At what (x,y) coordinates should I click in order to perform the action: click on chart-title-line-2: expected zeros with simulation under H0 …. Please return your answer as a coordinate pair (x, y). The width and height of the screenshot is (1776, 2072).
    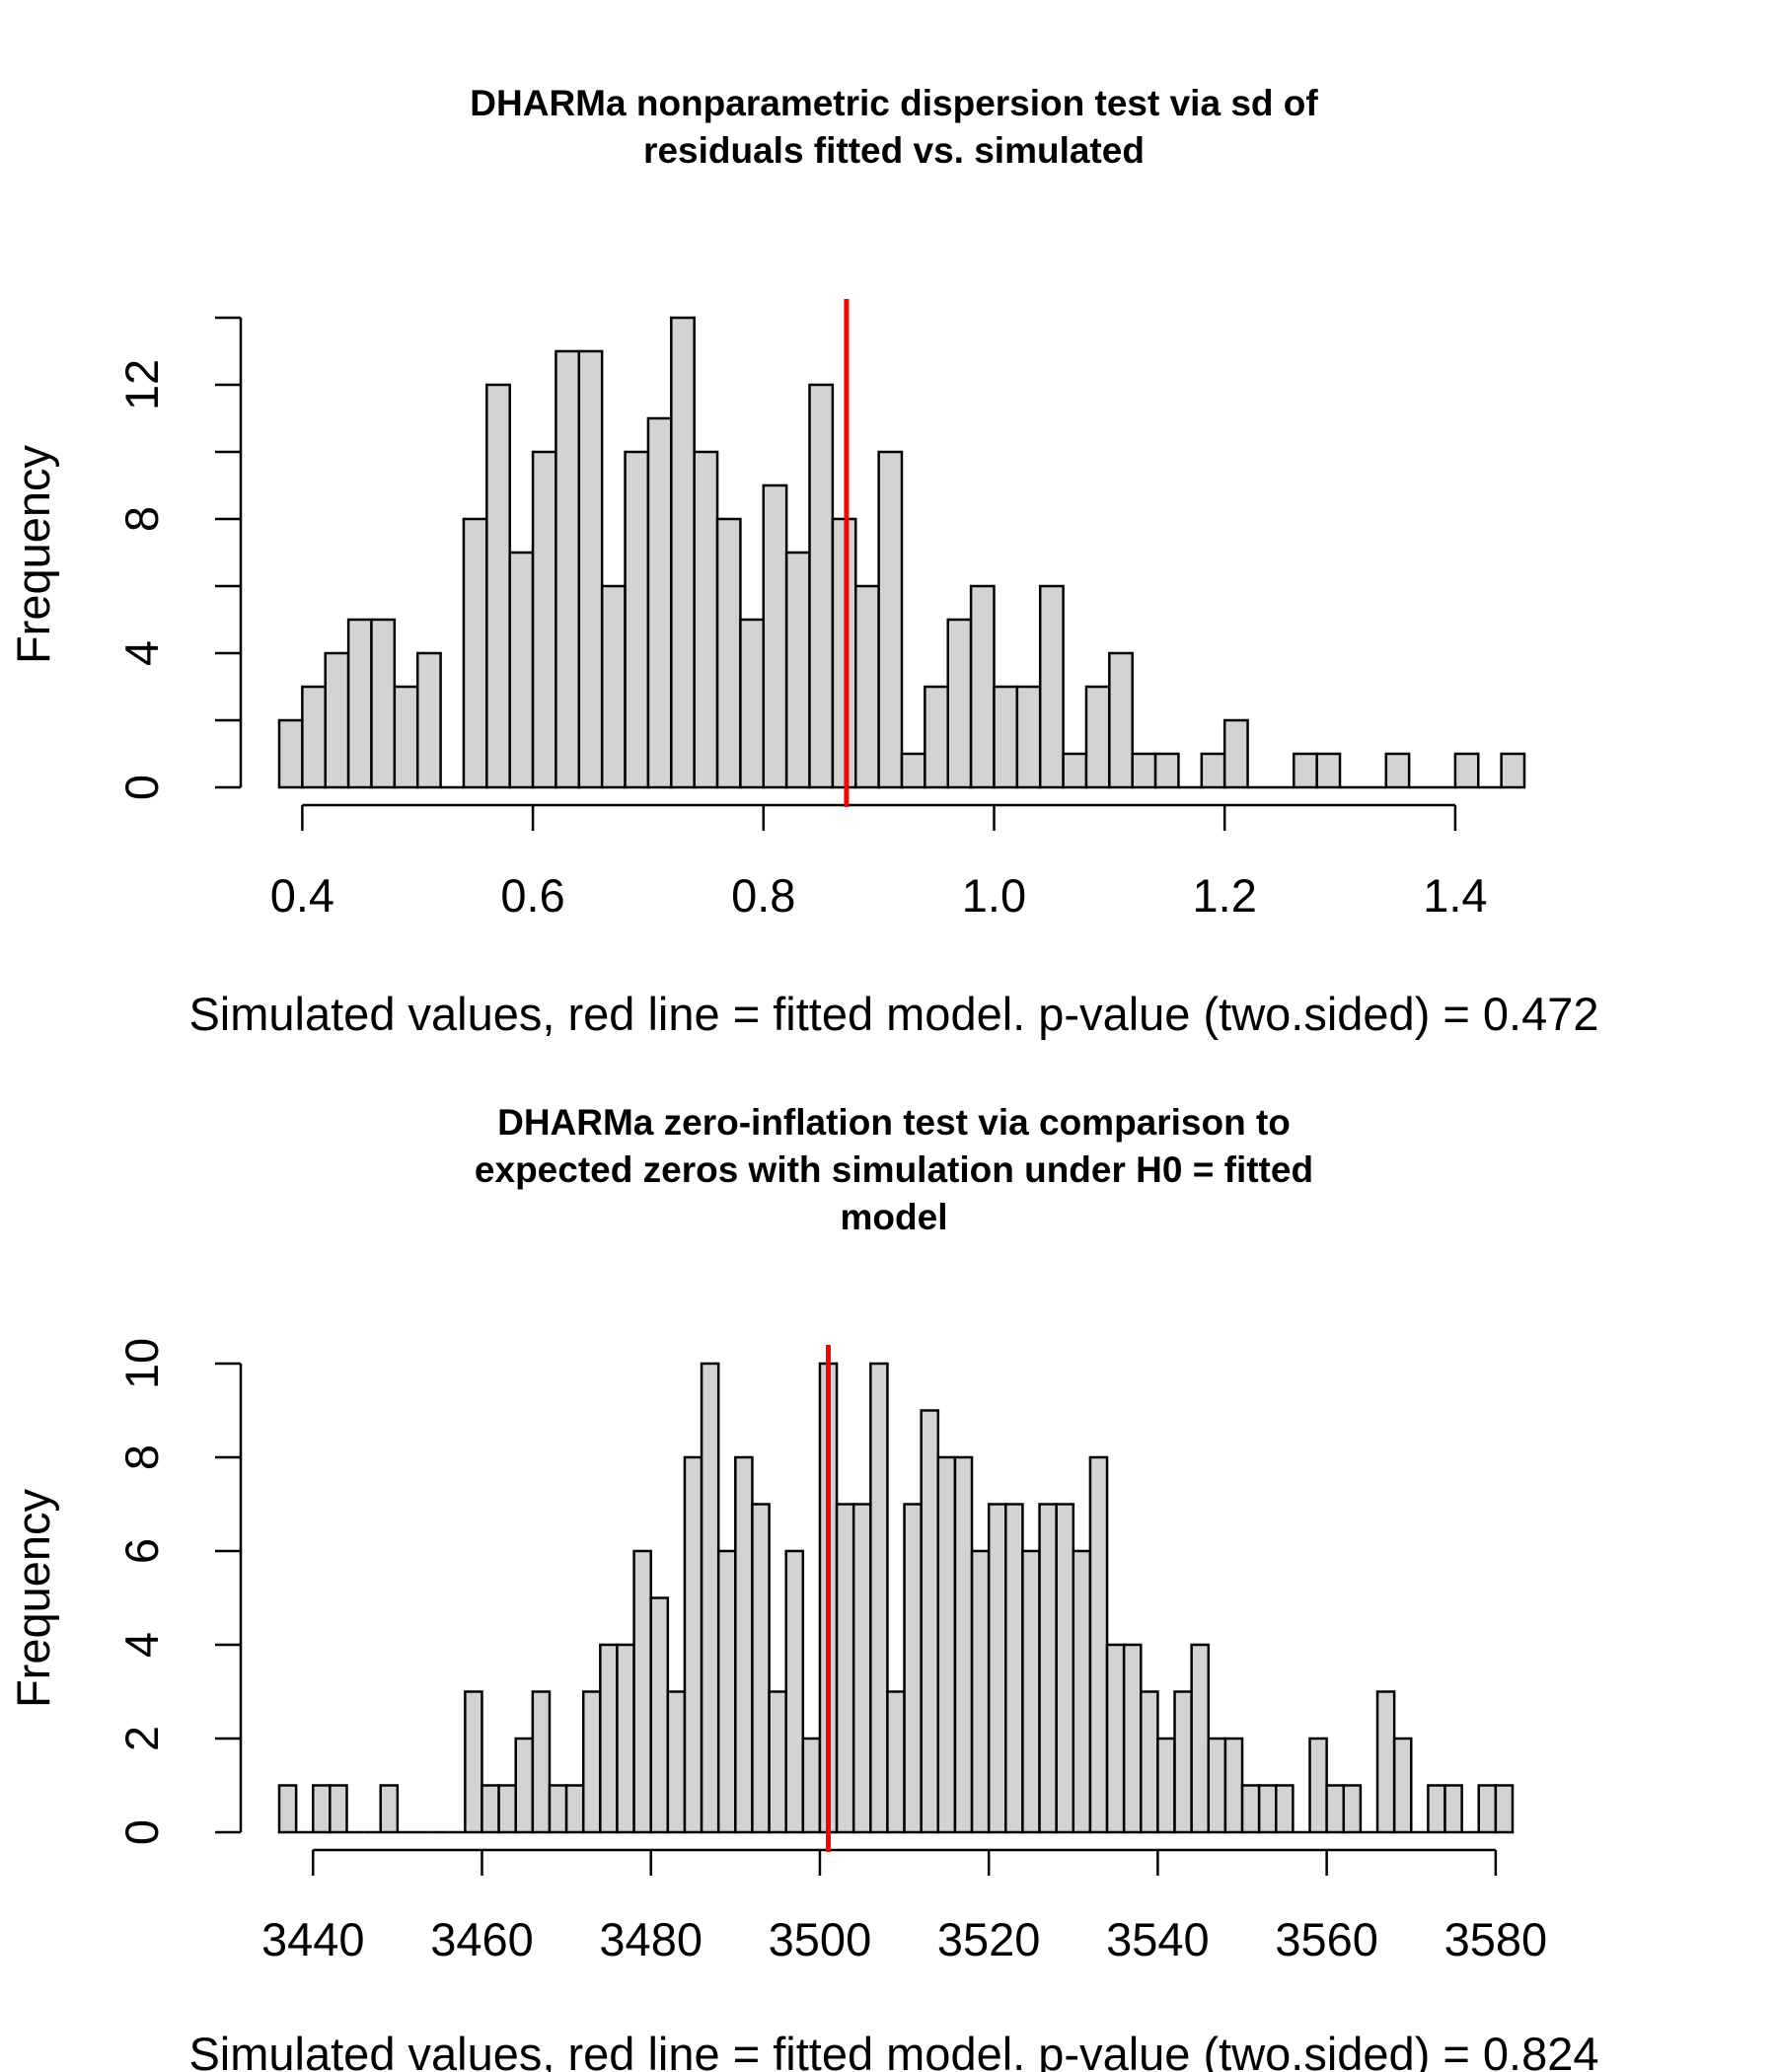
    Looking at the image, I should click on (894, 1170).